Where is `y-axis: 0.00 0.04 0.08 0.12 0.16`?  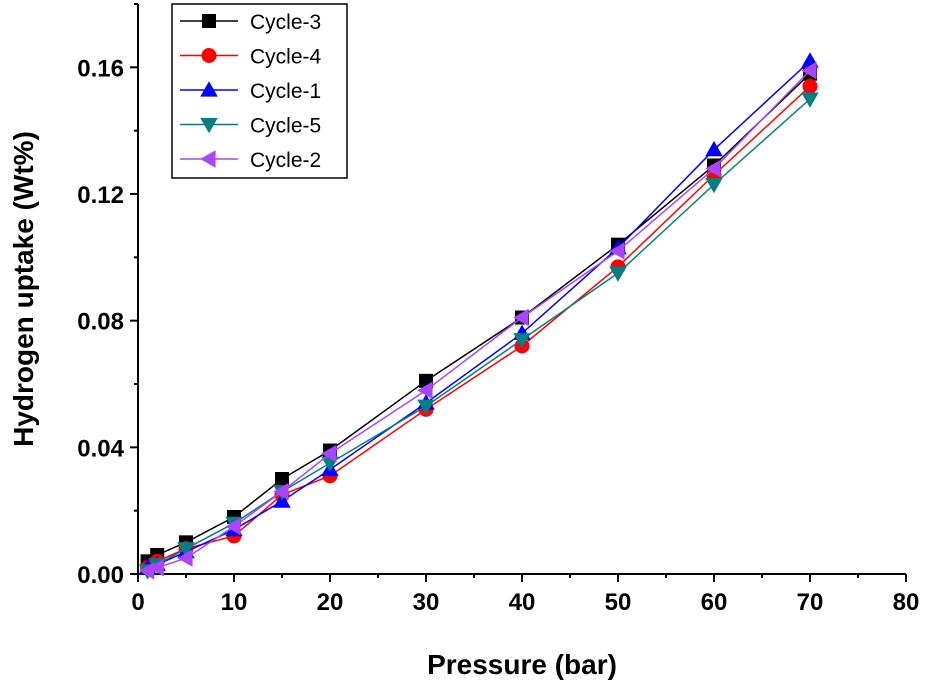
y-axis: 0.00 0.04 0.08 0.12 0.16 is located at coordinates (107, 296).